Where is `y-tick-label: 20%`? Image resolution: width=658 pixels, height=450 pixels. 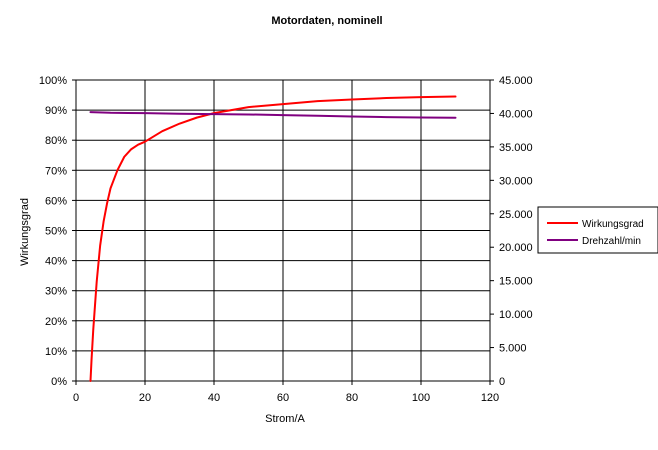
y-tick-label: 20% is located at coordinates (56, 322).